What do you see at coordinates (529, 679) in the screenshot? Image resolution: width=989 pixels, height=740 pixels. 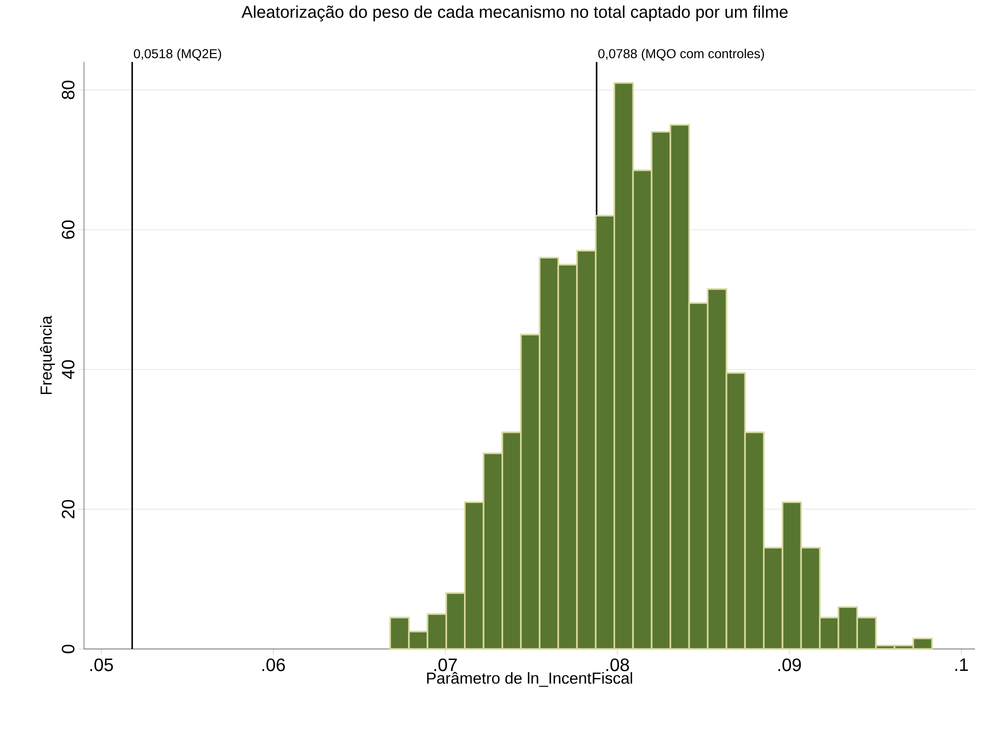 I see `x-axis-title: Parâmetro de ln_IncentFiscal` at bounding box center [529, 679].